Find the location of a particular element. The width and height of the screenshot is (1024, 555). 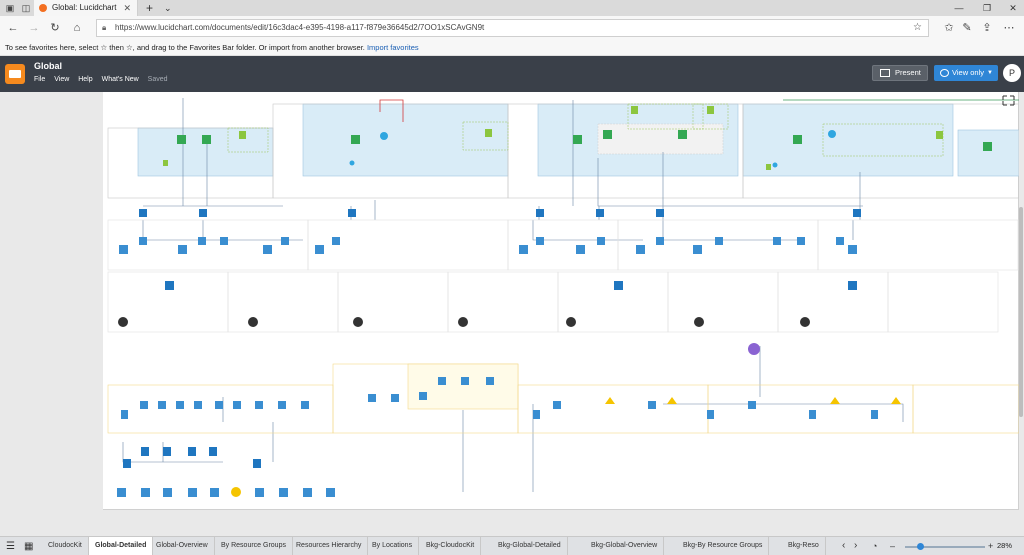

avatar: P is located at coordinates (1012, 73).